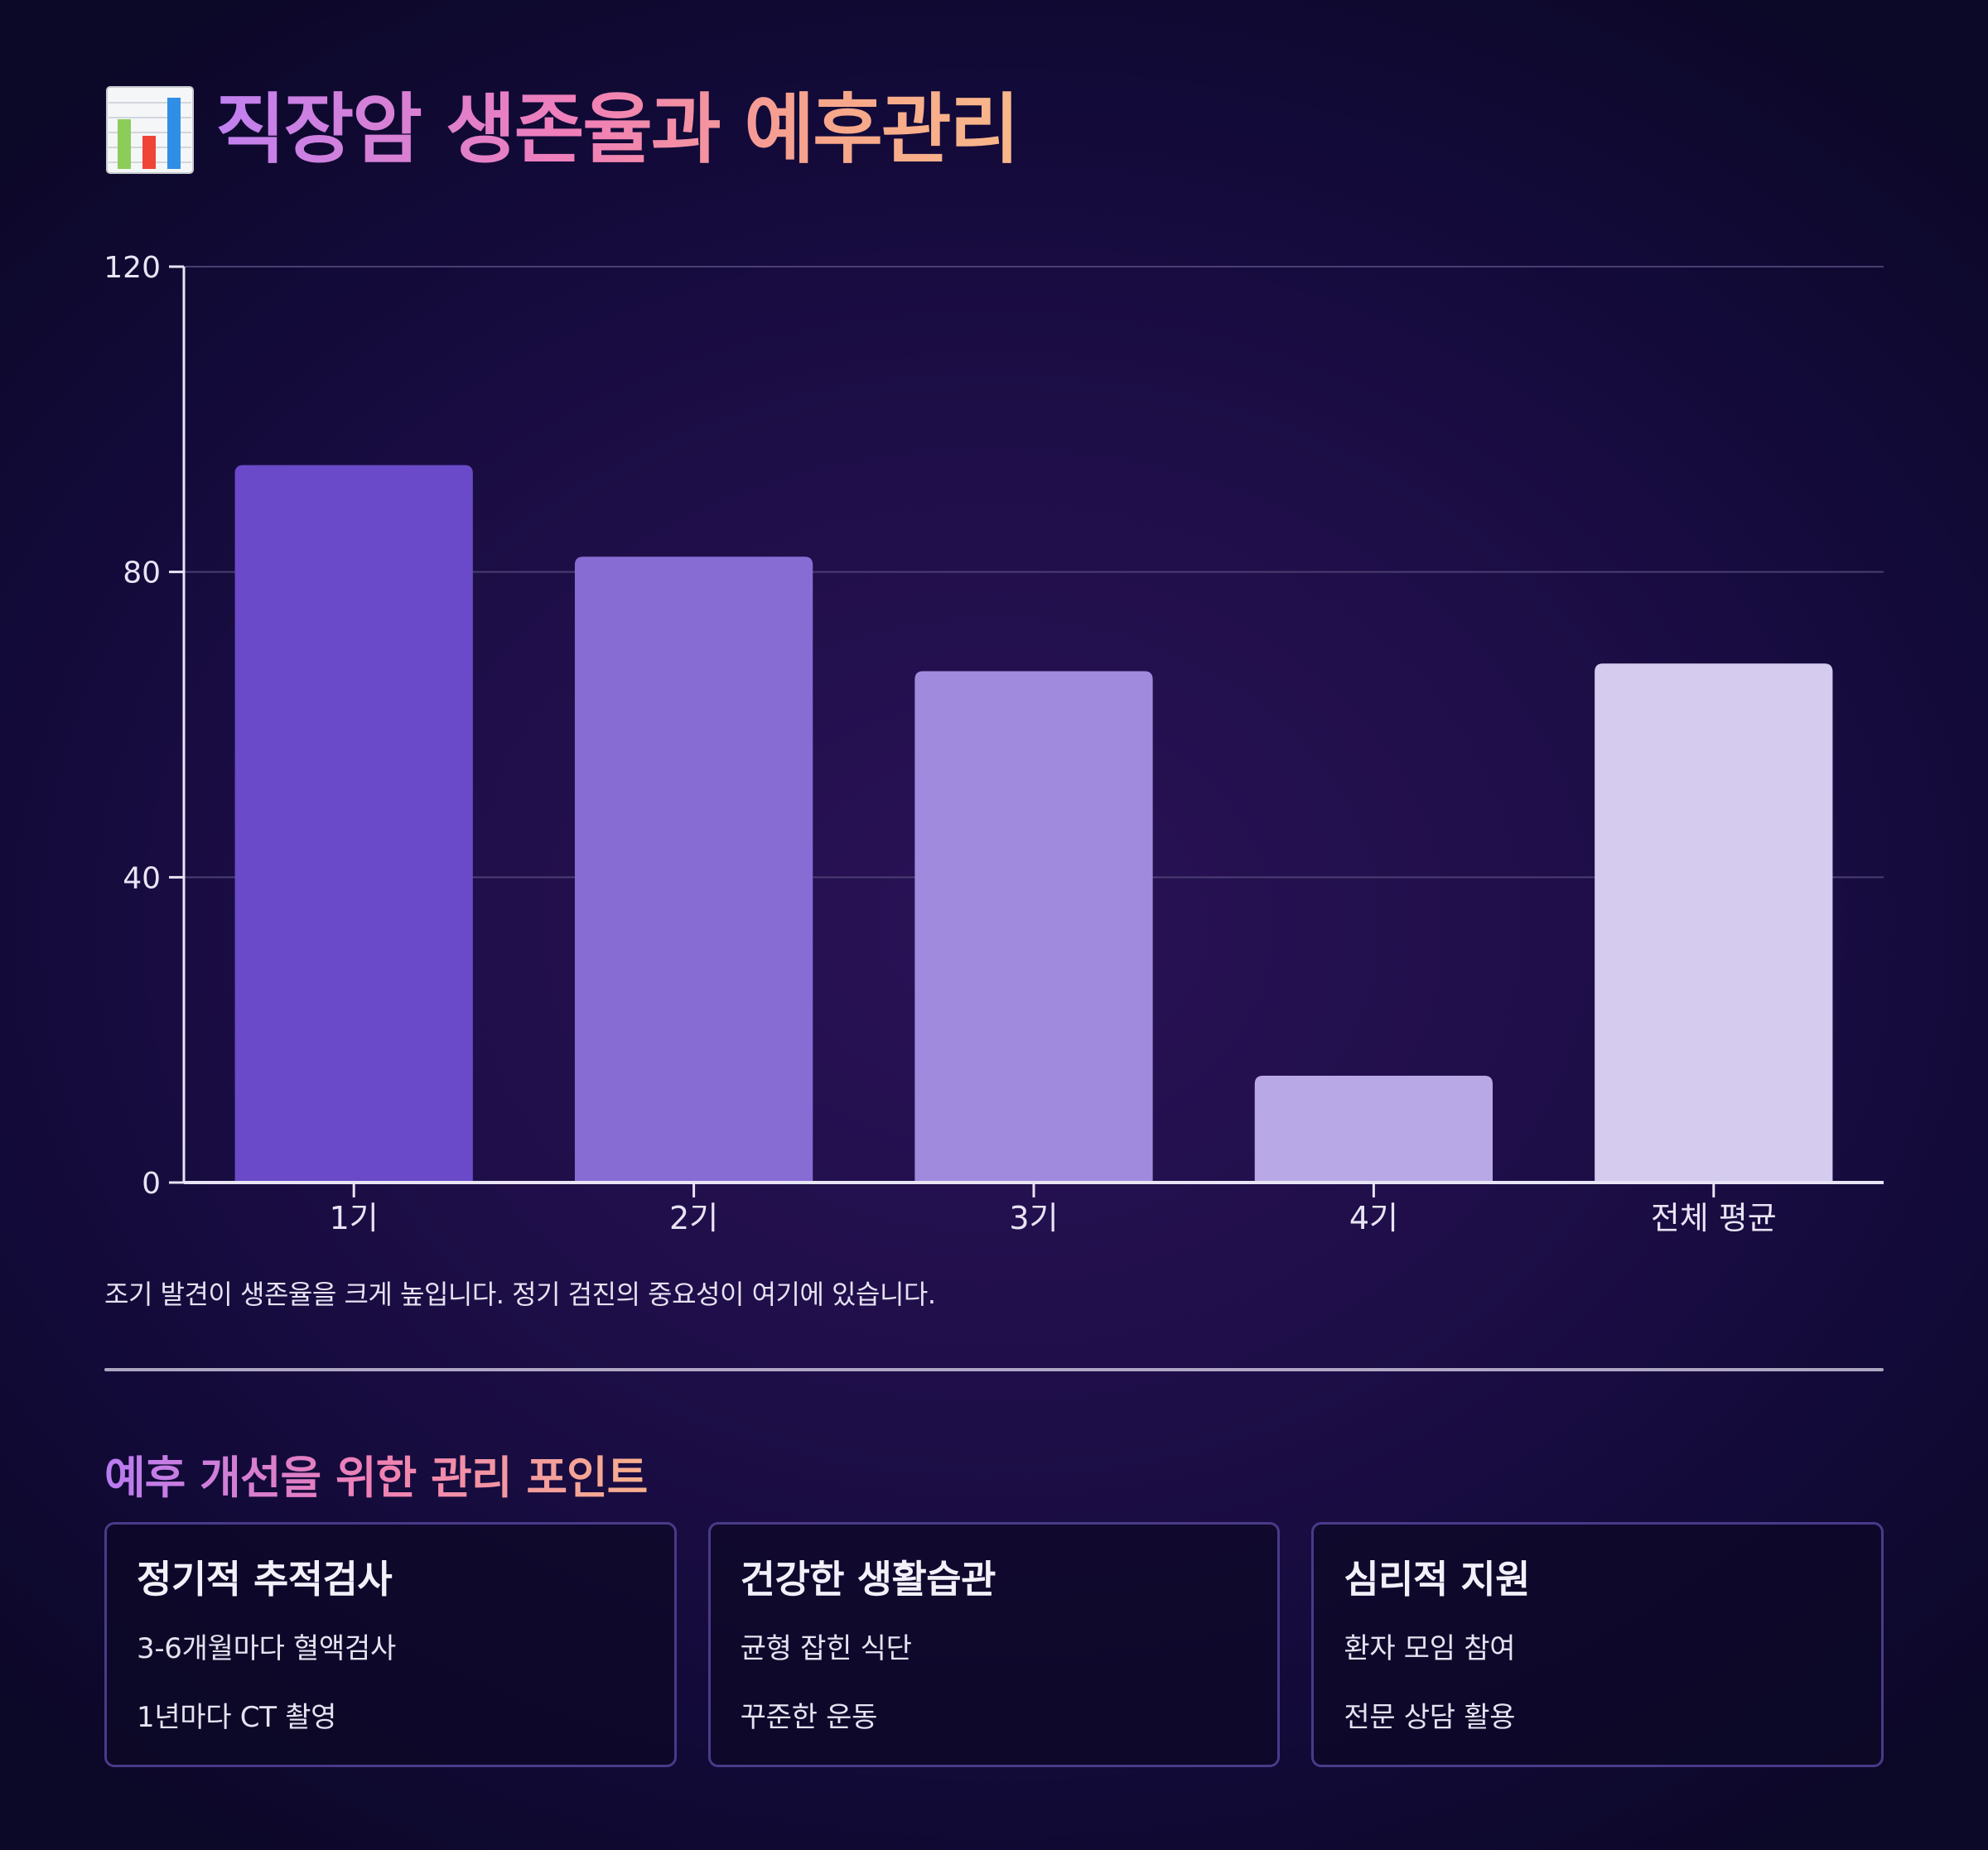 The image size is (1988, 1850). What do you see at coordinates (150, 130) in the screenshot?
I see `bar-chart-icon` at bounding box center [150, 130].